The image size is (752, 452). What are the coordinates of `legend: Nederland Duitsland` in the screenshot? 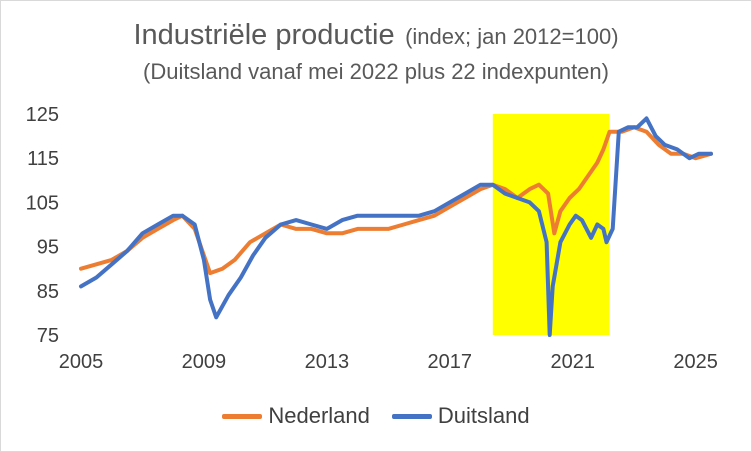 It's located at (376, 416).